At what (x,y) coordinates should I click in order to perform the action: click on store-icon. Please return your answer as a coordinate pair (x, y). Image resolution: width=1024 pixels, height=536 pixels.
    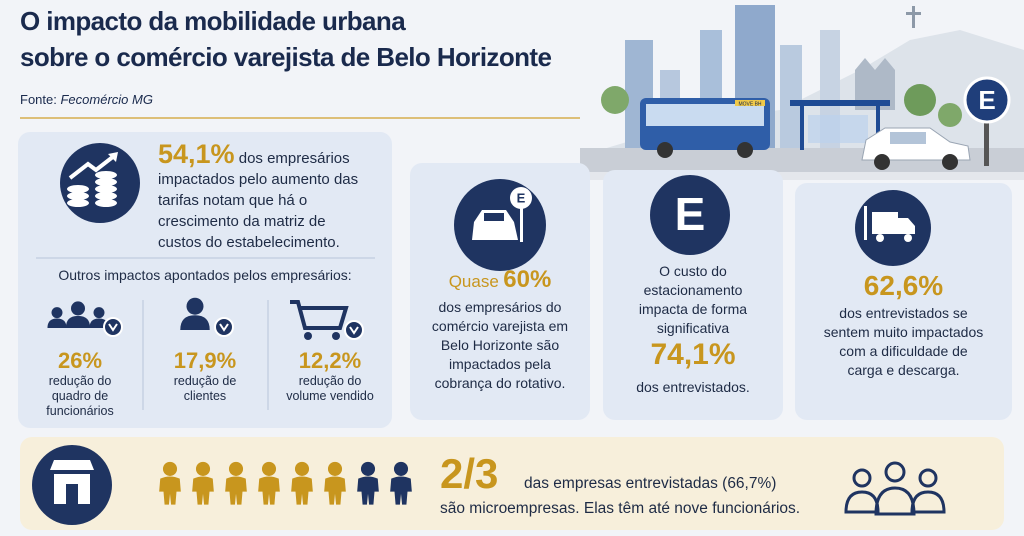
    Looking at the image, I should click on (72, 485).